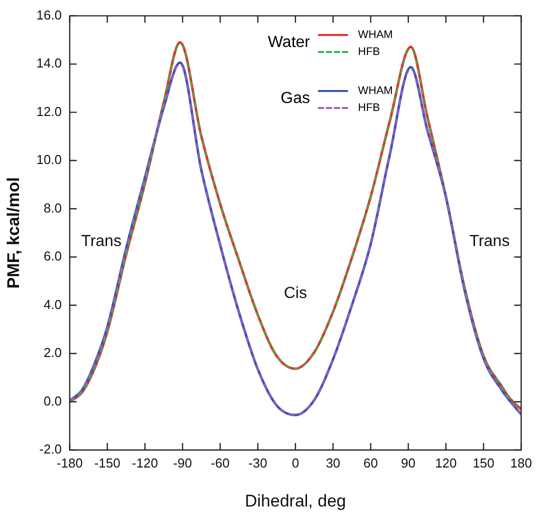 The height and width of the screenshot is (516, 538). Describe the element at coordinates (53, 208) in the screenshot. I see `y-tick-label: 8.0` at that location.